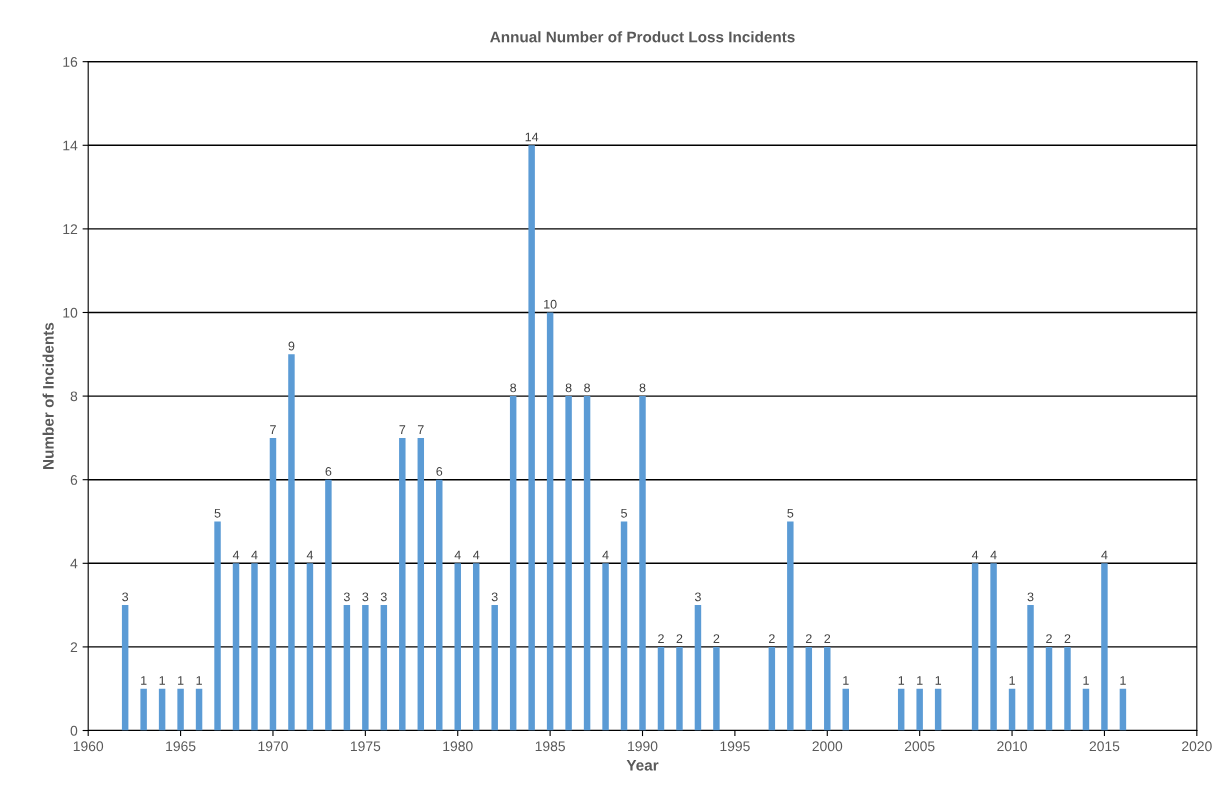 This screenshot has width=1225, height=801. Describe the element at coordinates (74, 647) in the screenshot. I see `y-tick-label: 2` at that location.